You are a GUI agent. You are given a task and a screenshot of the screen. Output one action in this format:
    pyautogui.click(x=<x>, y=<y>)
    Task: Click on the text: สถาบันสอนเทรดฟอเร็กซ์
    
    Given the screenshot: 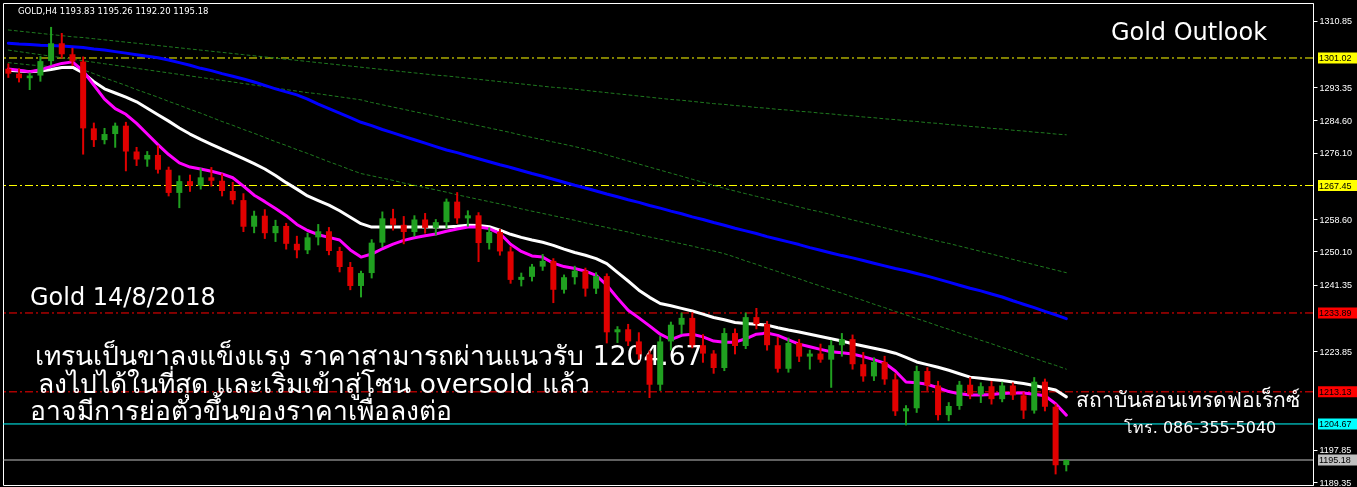 What is the action you would take?
    pyautogui.click(x=1188, y=399)
    